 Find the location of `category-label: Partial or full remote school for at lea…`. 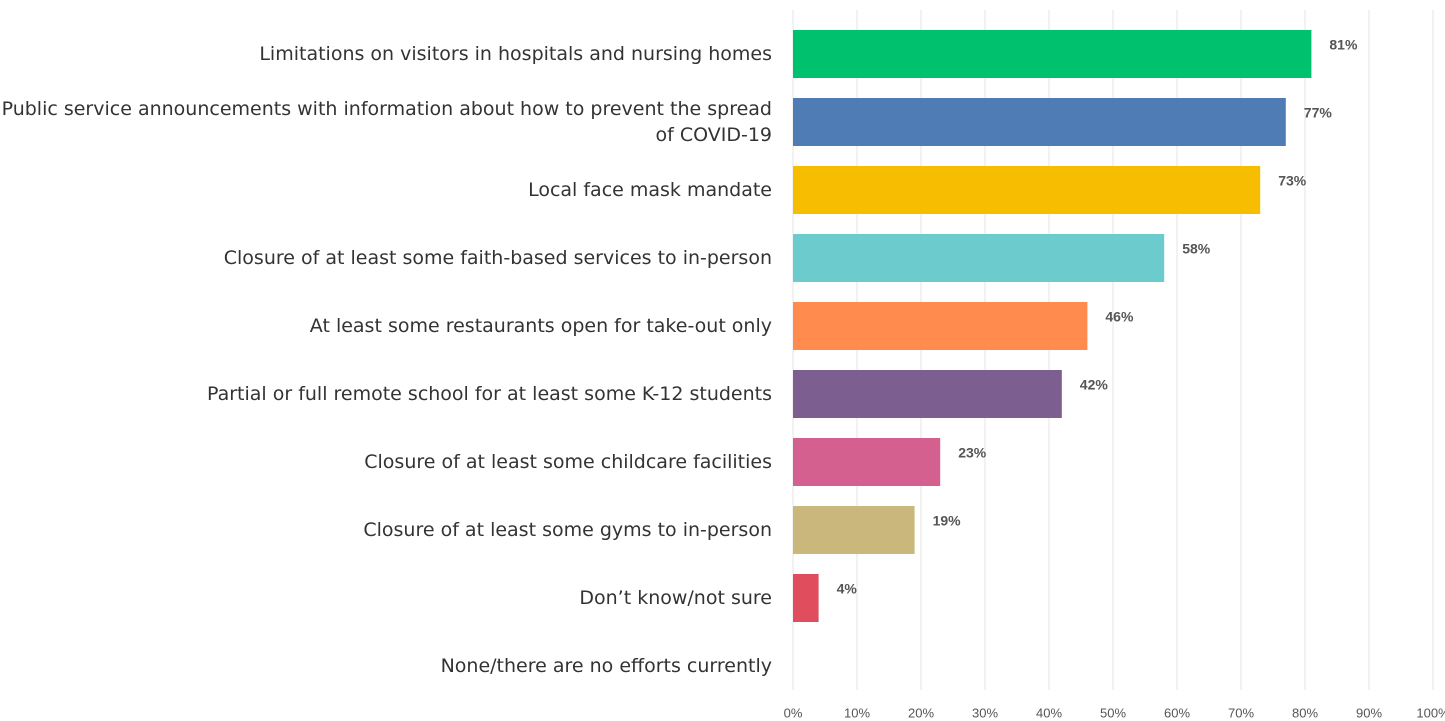

category-label: Partial or full remote school for at lea… is located at coordinates (489, 394).